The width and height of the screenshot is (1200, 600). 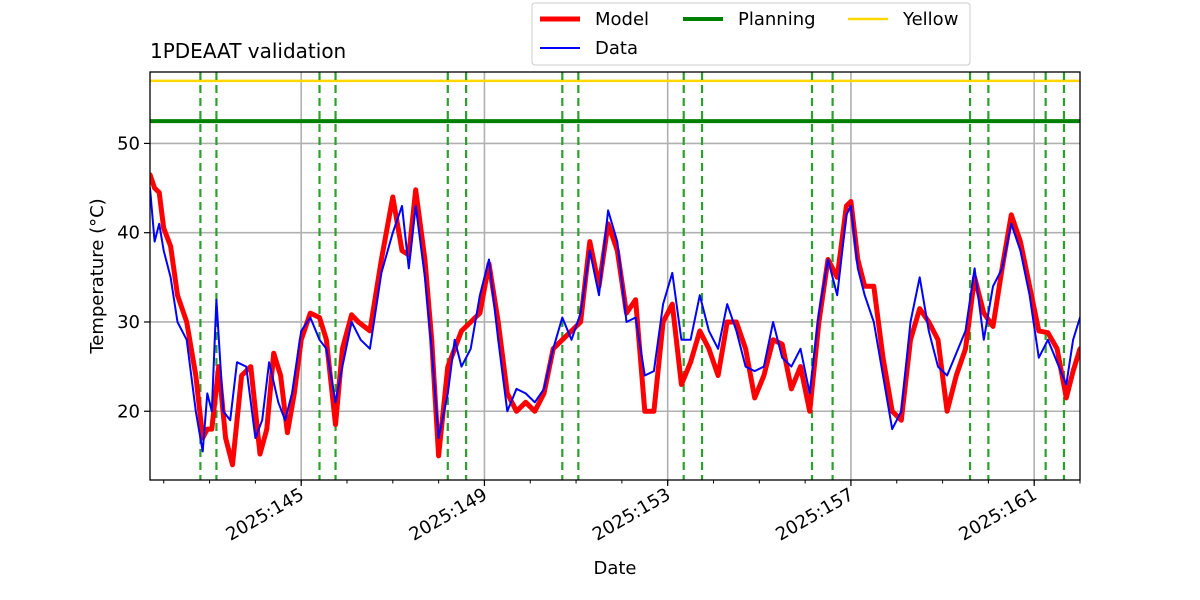 I want to click on y-tick-label: 30, so click(x=128, y=322).